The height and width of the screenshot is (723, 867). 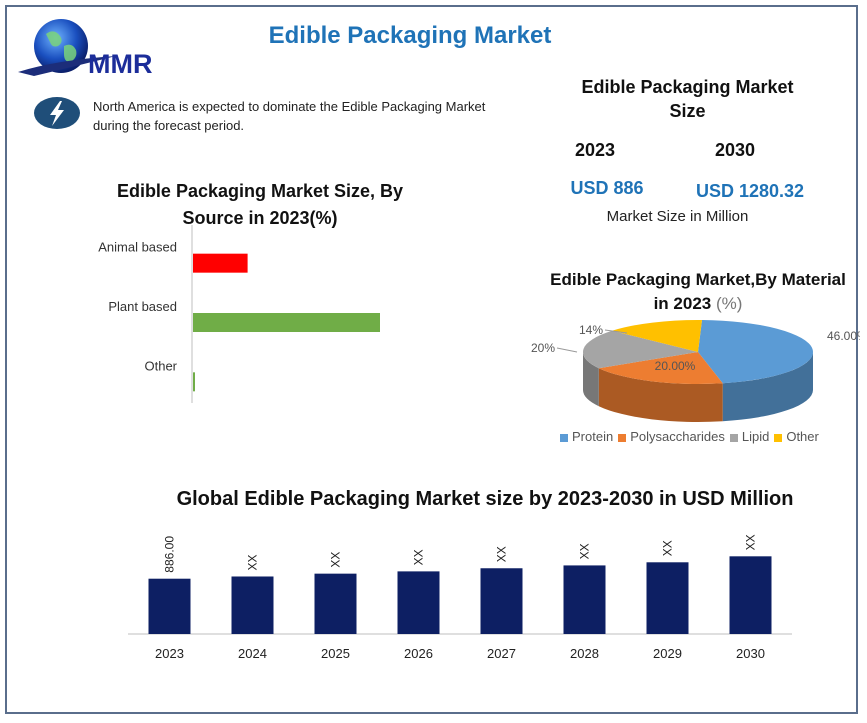 What do you see at coordinates (160, 365) in the screenshot?
I see `source-category-label: Other` at bounding box center [160, 365].